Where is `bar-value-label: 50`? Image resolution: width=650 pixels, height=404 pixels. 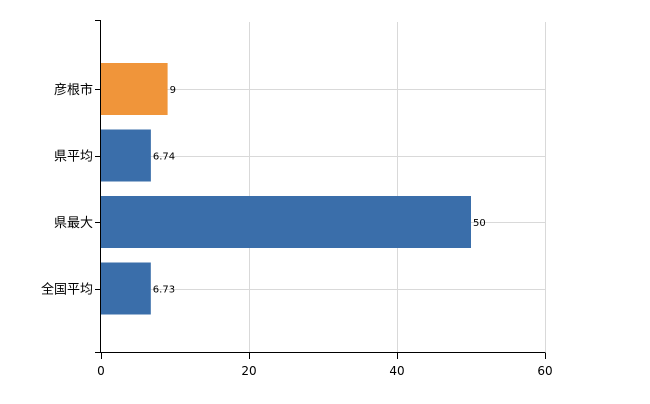 bar-value-label: 50 is located at coordinates (479, 223).